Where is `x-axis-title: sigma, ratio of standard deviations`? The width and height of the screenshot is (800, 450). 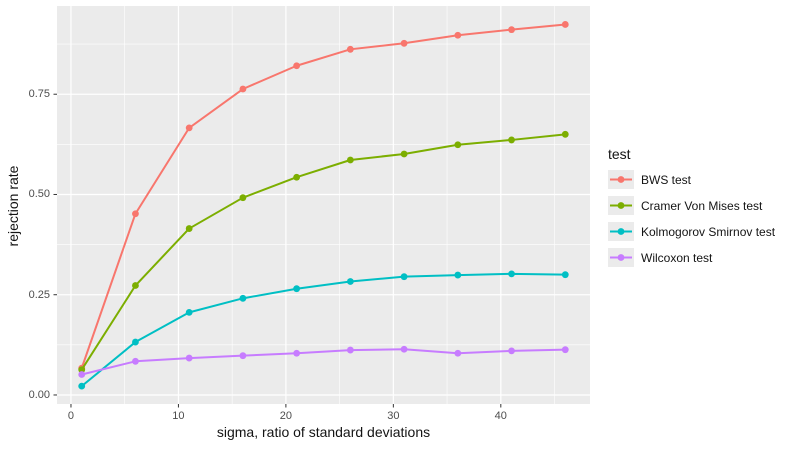
x-axis-title: sigma, ratio of standard deviations is located at coordinates (323, 432).